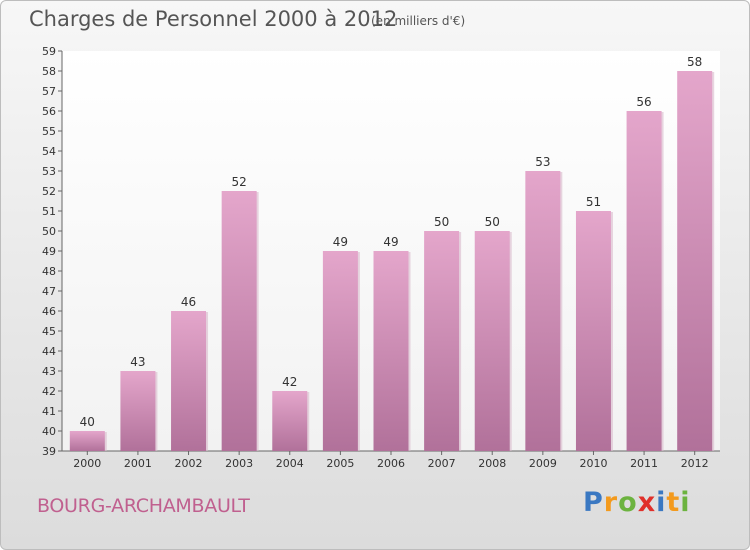 The width and height of the screenshot is (750, 550). I want to click on bar-value-label: 46, so click(188, 302).